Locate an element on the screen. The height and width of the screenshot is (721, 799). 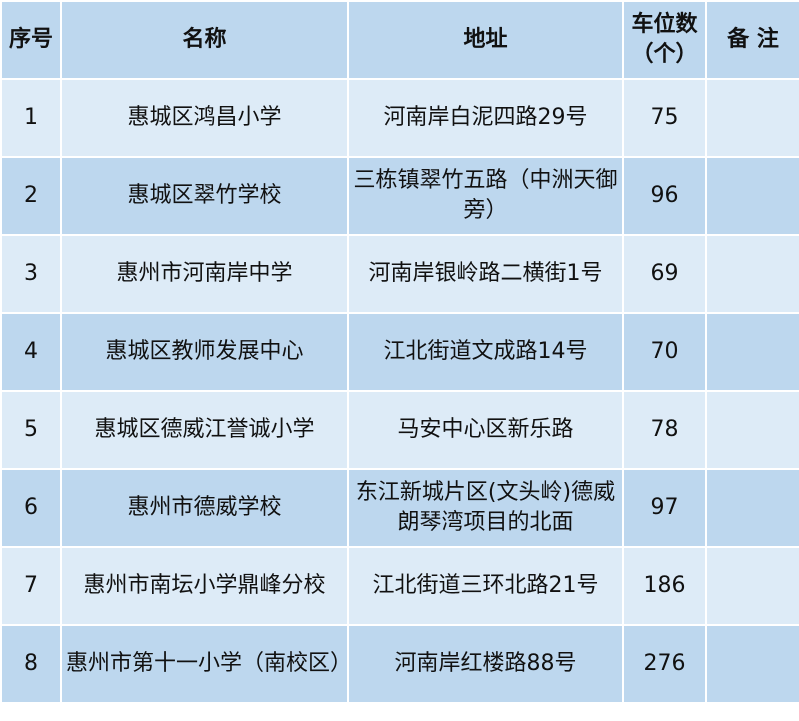
header-remarks: 备 注 is located at coordinates (752, 40).